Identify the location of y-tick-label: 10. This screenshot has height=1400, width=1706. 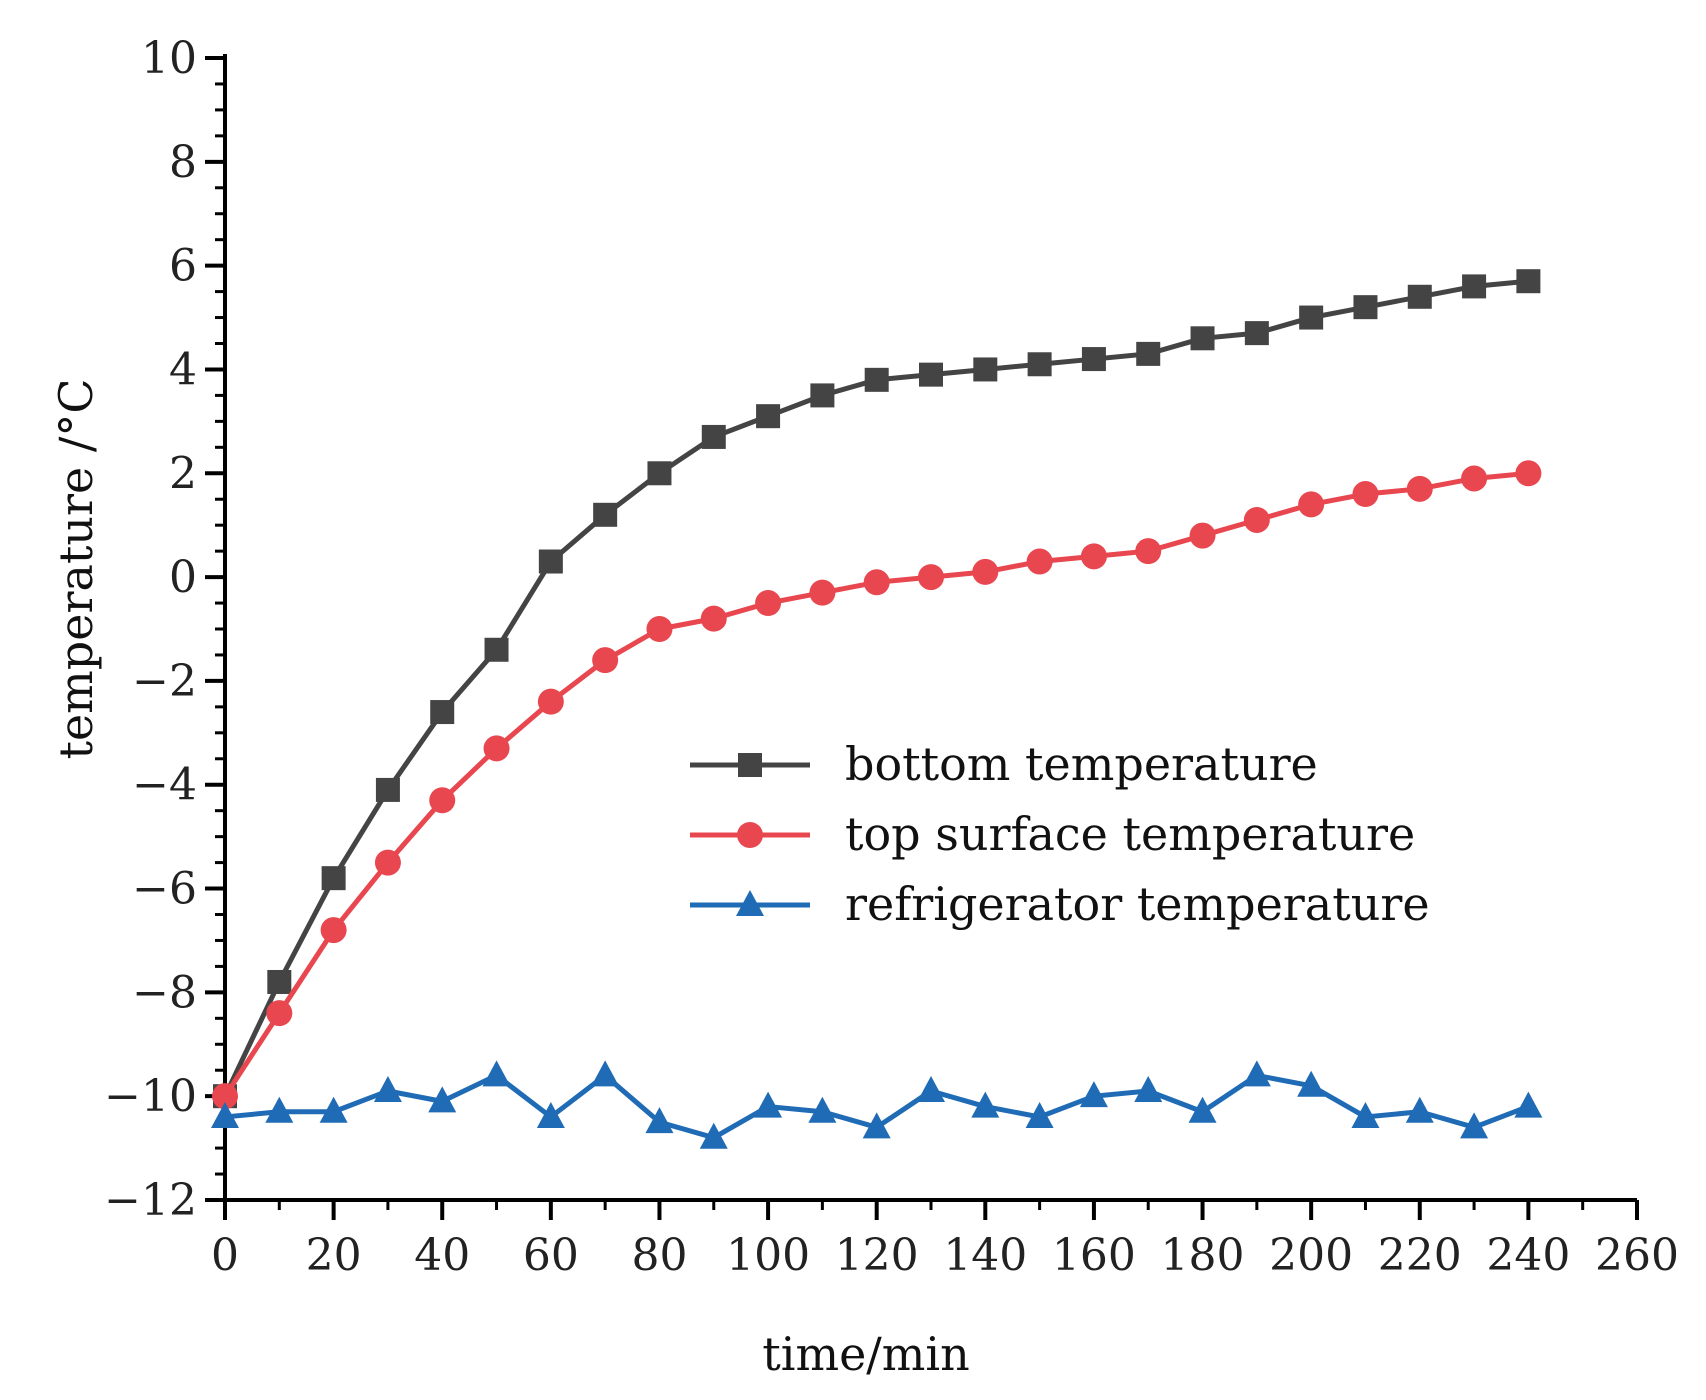
(169, 58).